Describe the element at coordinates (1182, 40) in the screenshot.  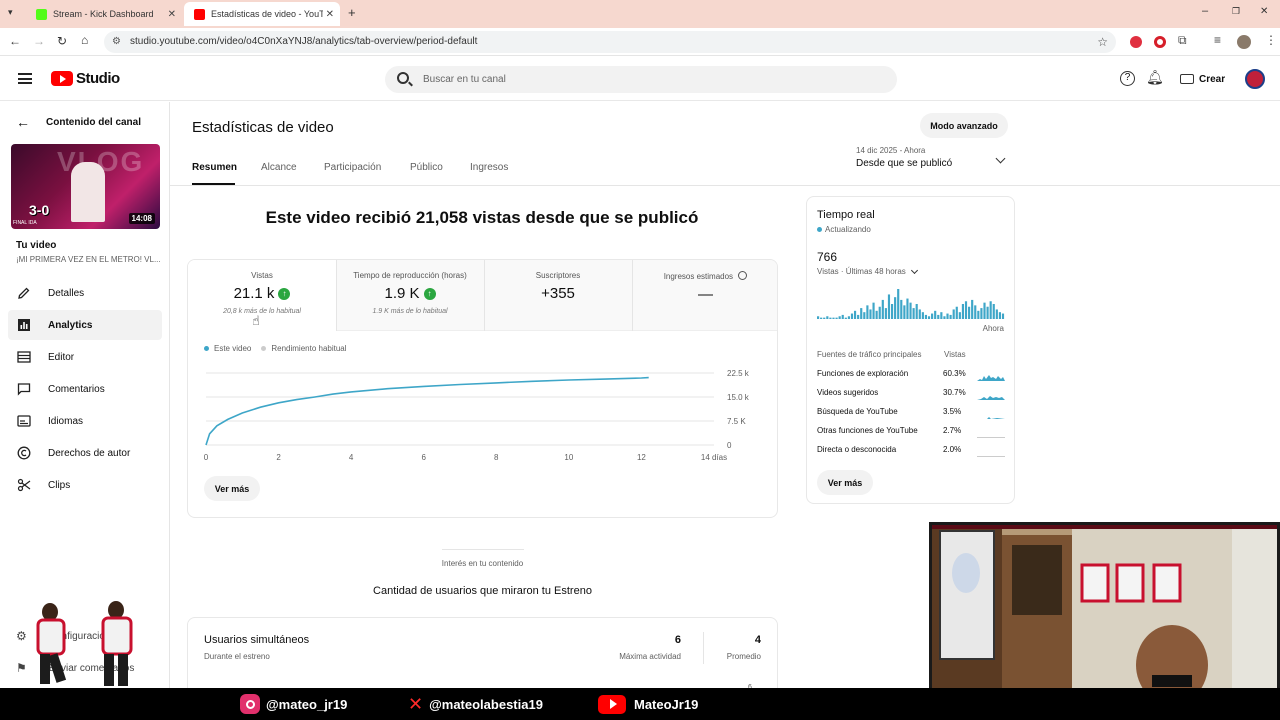
I see `extensions-puzzle-icon: ⧉` at that location.